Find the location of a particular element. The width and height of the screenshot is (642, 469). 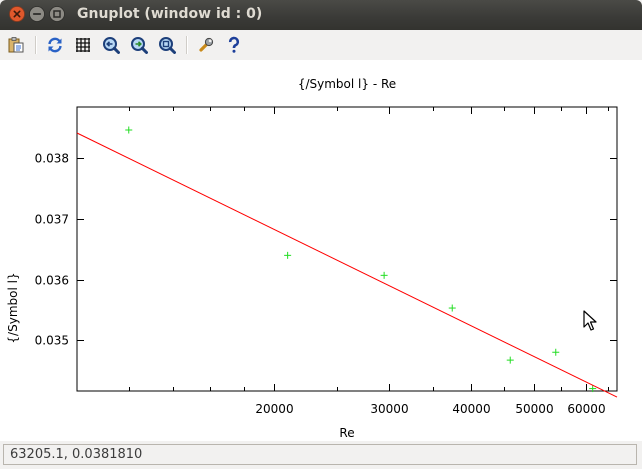

status-box: 63205.1, 0.0381810 is located at coordinates (320, 454).